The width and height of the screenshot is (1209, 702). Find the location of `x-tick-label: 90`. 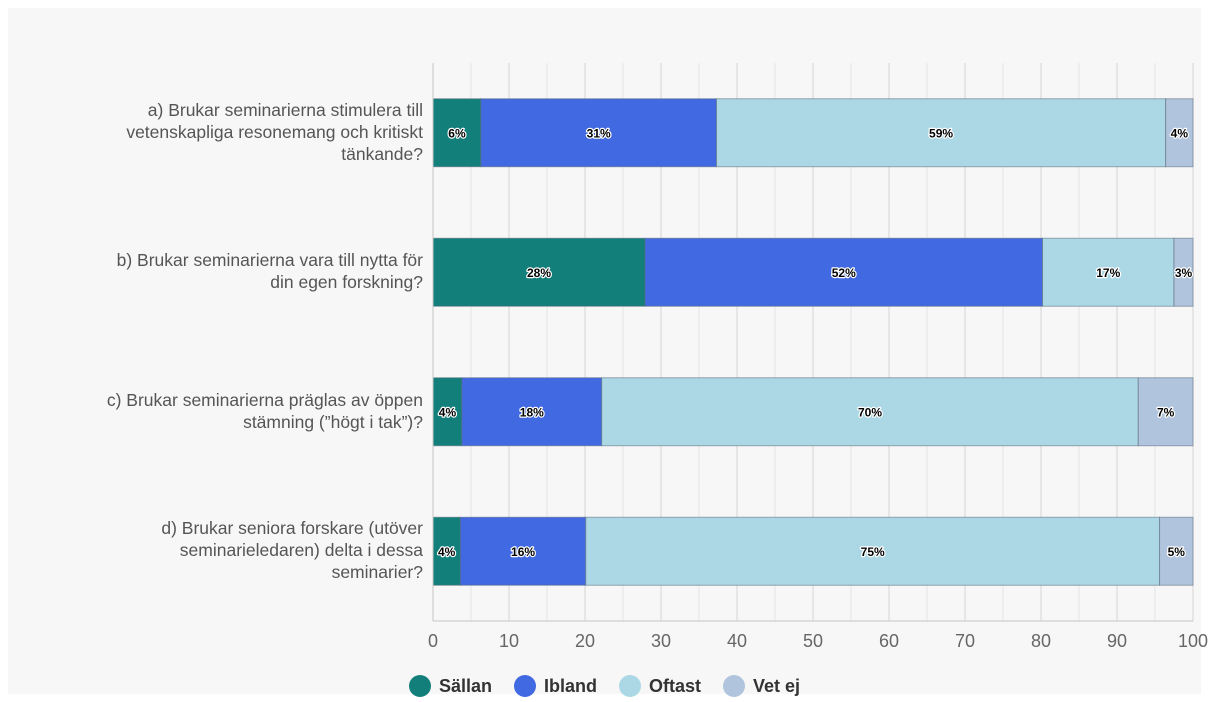

x-tick-label: 90 is located at coordinates (1117, 641).